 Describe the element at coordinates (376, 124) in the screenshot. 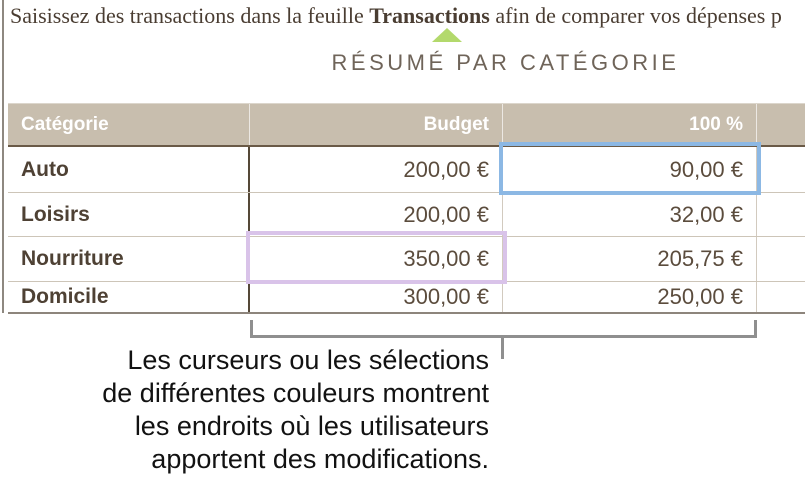

I see `header-budget: Budget` at that location.